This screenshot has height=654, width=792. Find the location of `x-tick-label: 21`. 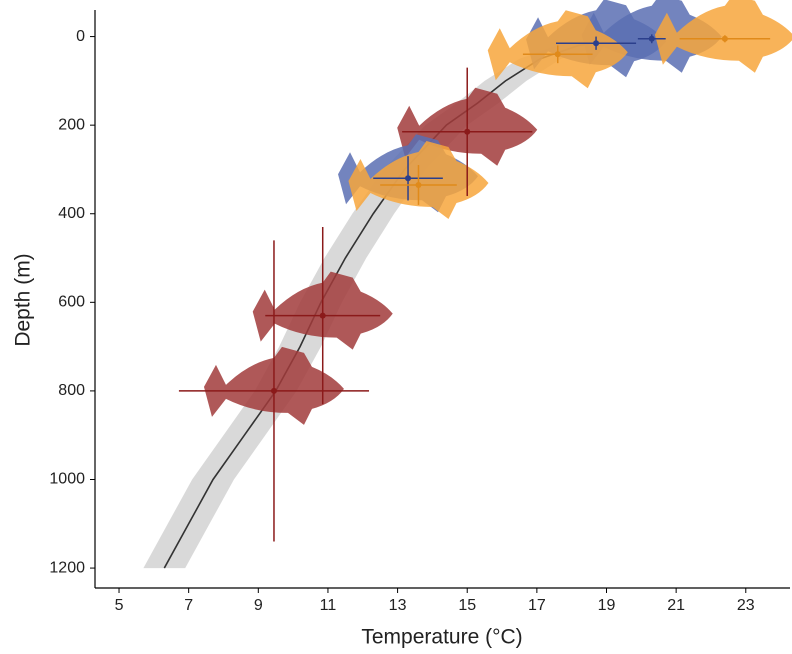

x-tick-label: 21 is located at coordinates (676, 605).